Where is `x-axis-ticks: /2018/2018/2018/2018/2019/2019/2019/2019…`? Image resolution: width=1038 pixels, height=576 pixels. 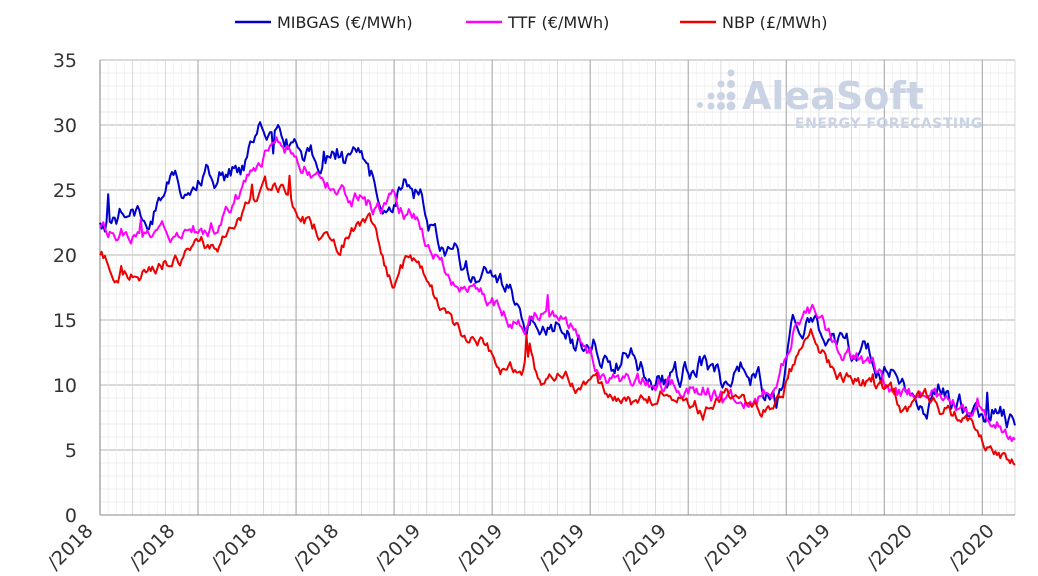
x-axis-ticks: /2018/2018/2018/2018/2019/2019/2019/2019… is located at coordinates (521, 547).